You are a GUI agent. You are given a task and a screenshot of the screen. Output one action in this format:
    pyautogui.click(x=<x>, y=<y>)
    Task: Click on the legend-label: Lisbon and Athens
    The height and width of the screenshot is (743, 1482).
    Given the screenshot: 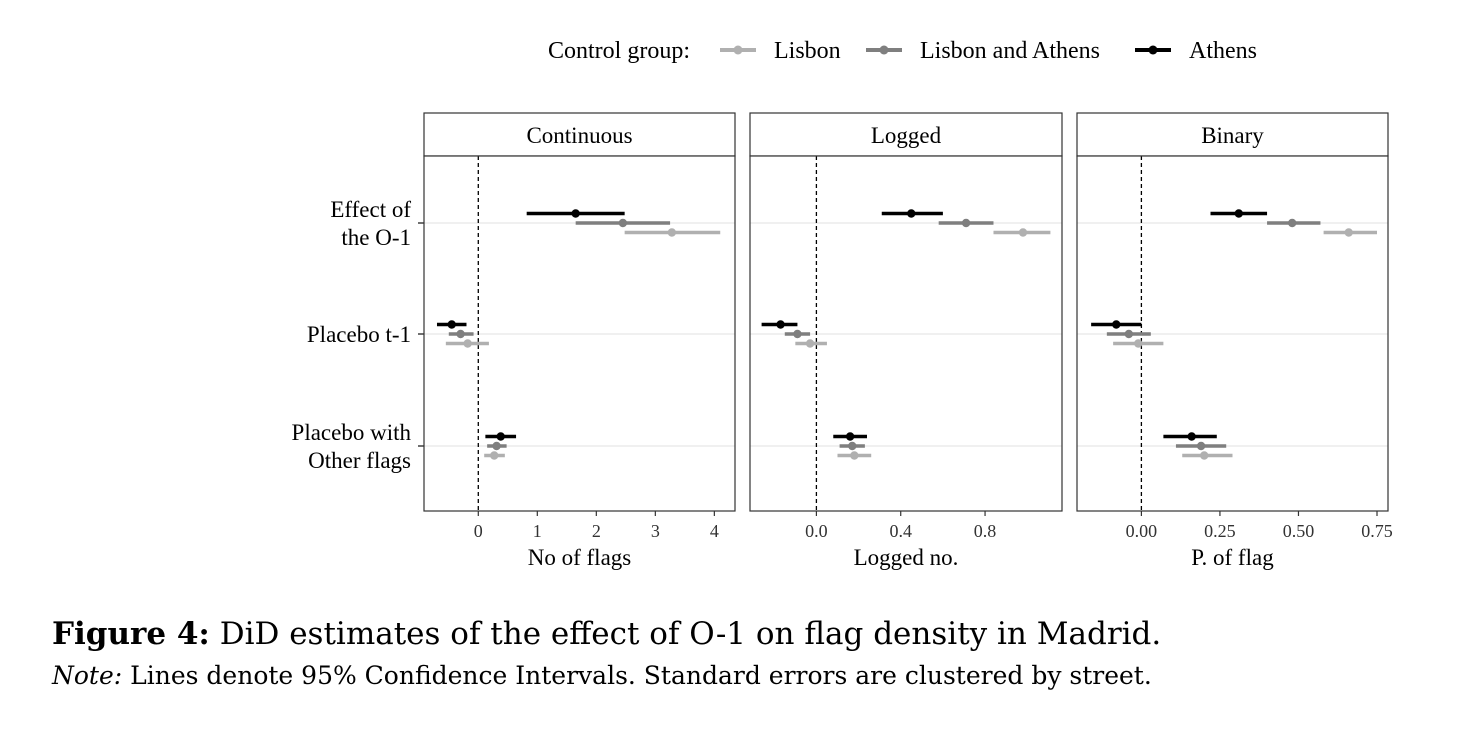 What is the action you would take?
    pyautogui.click(x=1010, y=51)
    